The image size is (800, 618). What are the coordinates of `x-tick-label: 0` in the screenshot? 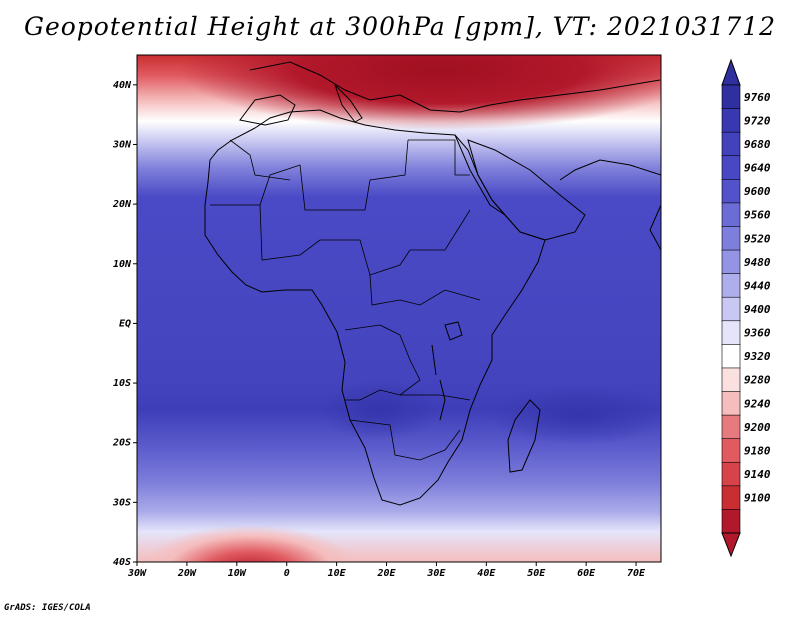 It's located at (287, 573).